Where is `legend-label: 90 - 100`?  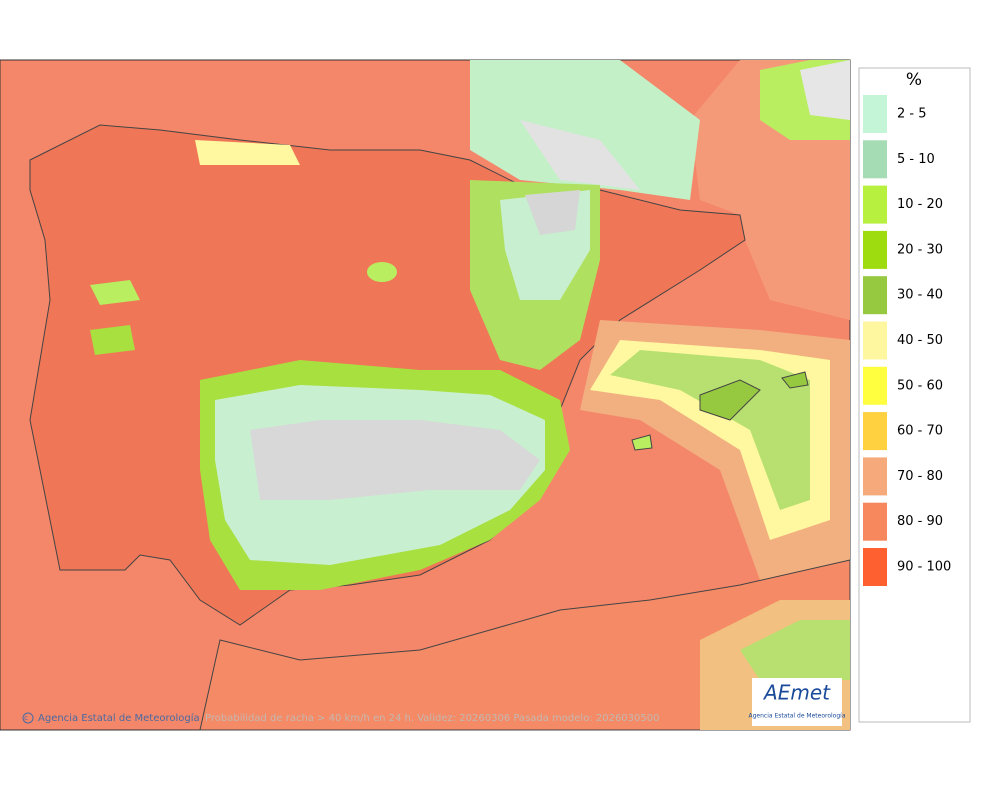
legend-label: 90 - 100 is located at coordinates (924, 567).